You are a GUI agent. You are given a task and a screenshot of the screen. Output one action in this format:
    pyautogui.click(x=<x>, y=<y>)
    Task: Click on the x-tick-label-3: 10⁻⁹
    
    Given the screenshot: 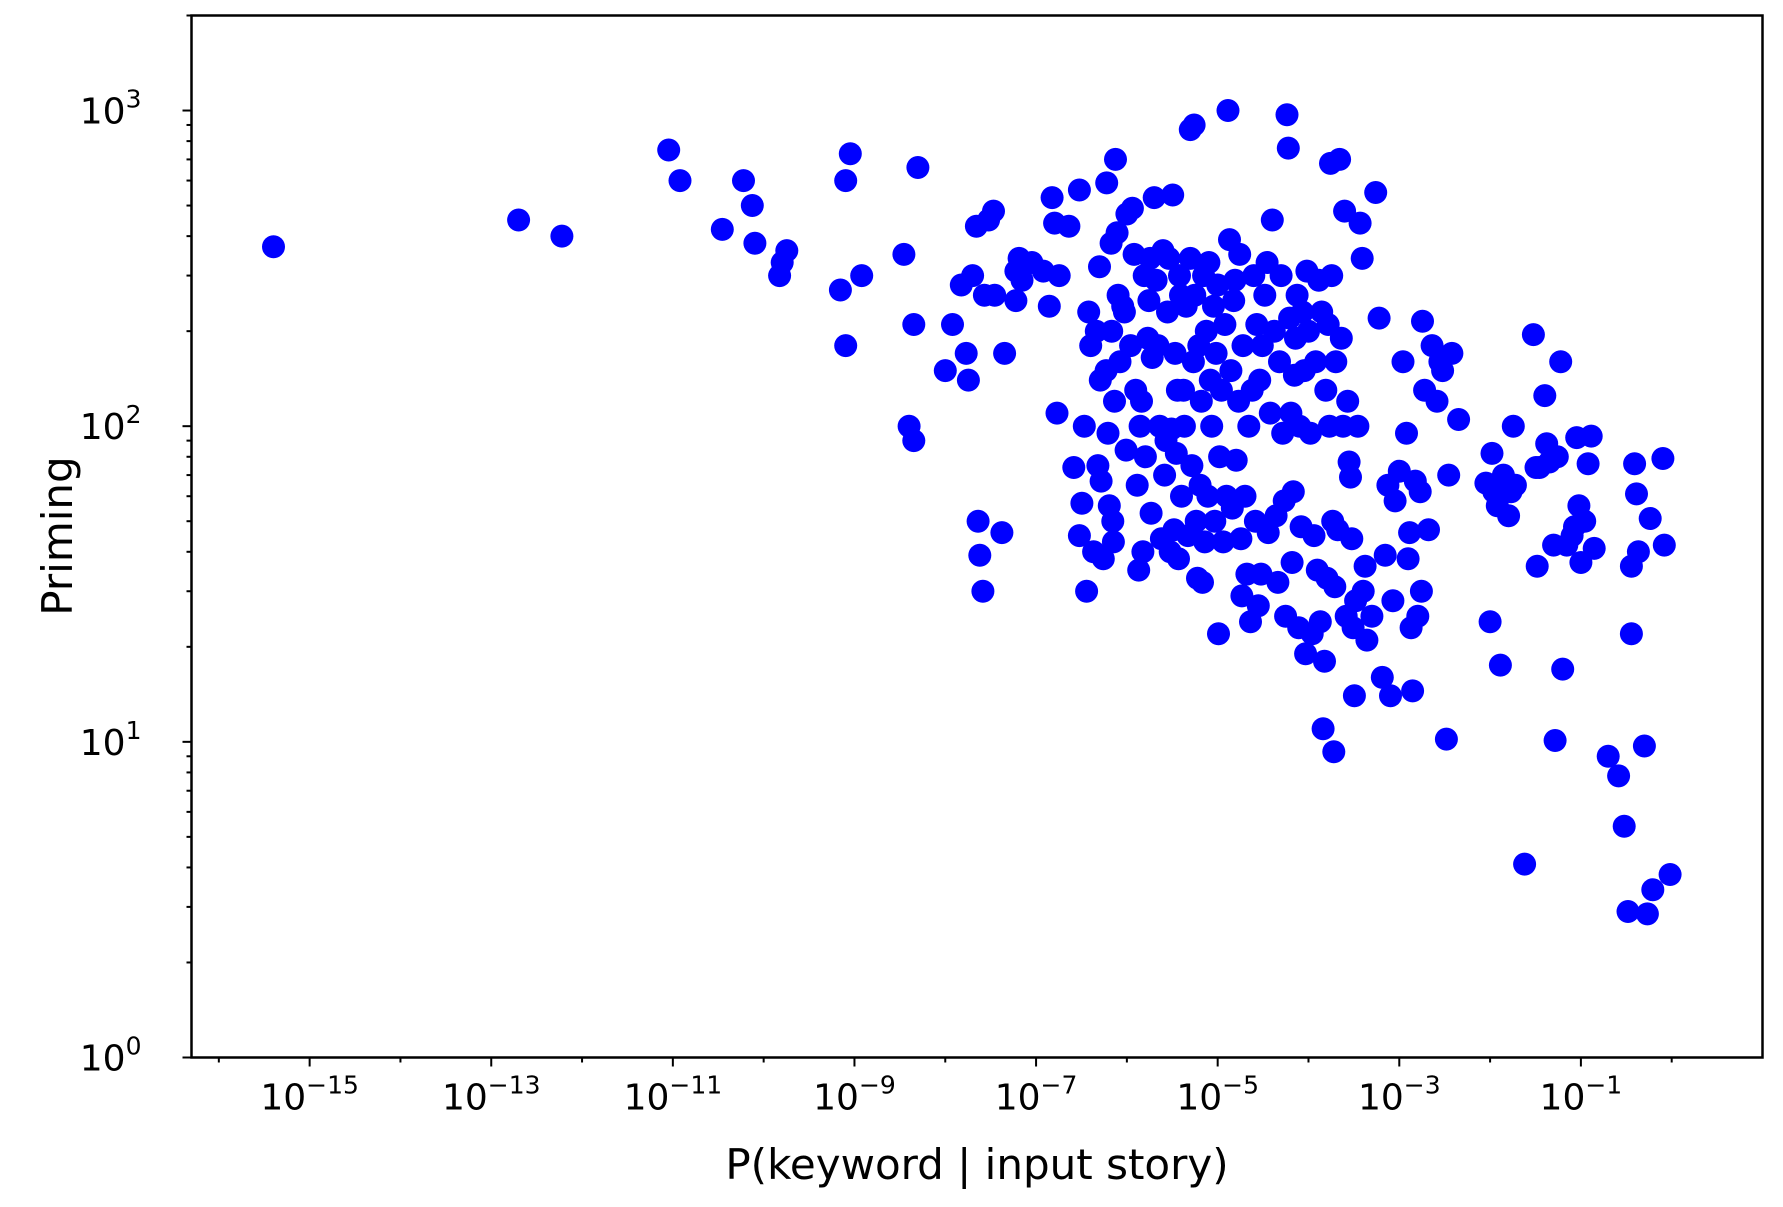 What is the action you would take?
    pyautogui.click(x=854, y=1095)
    